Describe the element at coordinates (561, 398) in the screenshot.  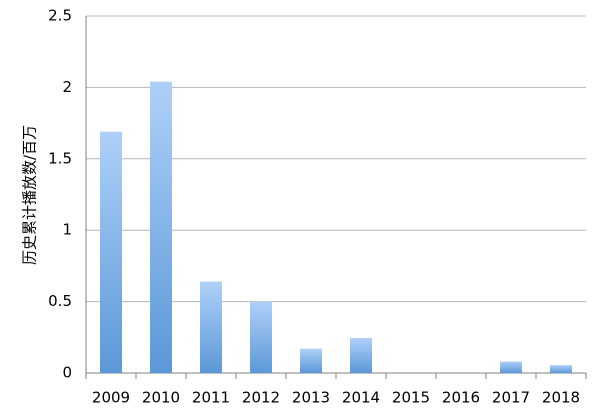
I see `x-tick-label: 2018` at that location.